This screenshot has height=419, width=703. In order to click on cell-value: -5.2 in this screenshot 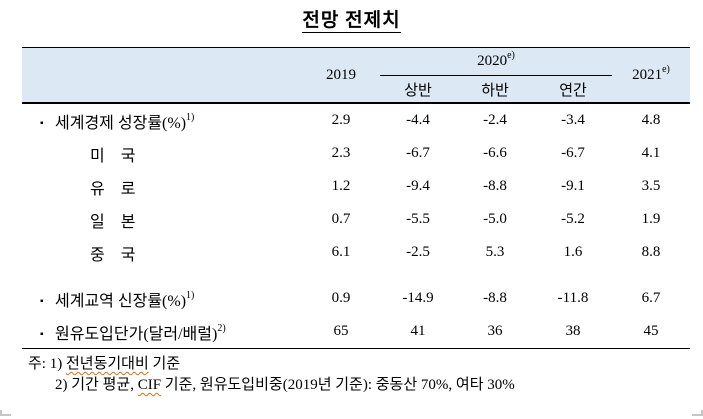, I will do `click(573, 219)`.